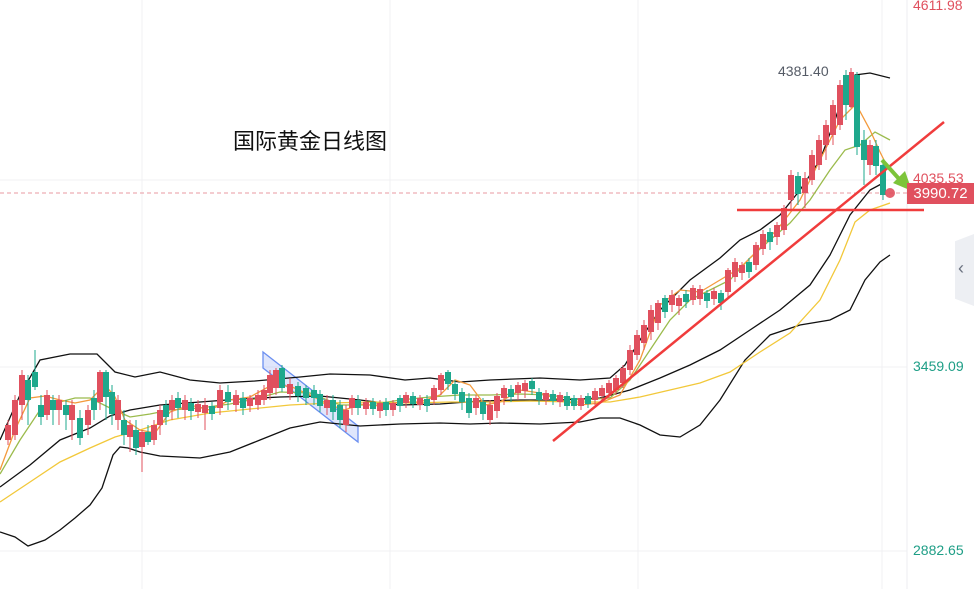 This screenshot has height=589, width=974. I want to click on collapse-panel-button: ‹, so click(964, 270).